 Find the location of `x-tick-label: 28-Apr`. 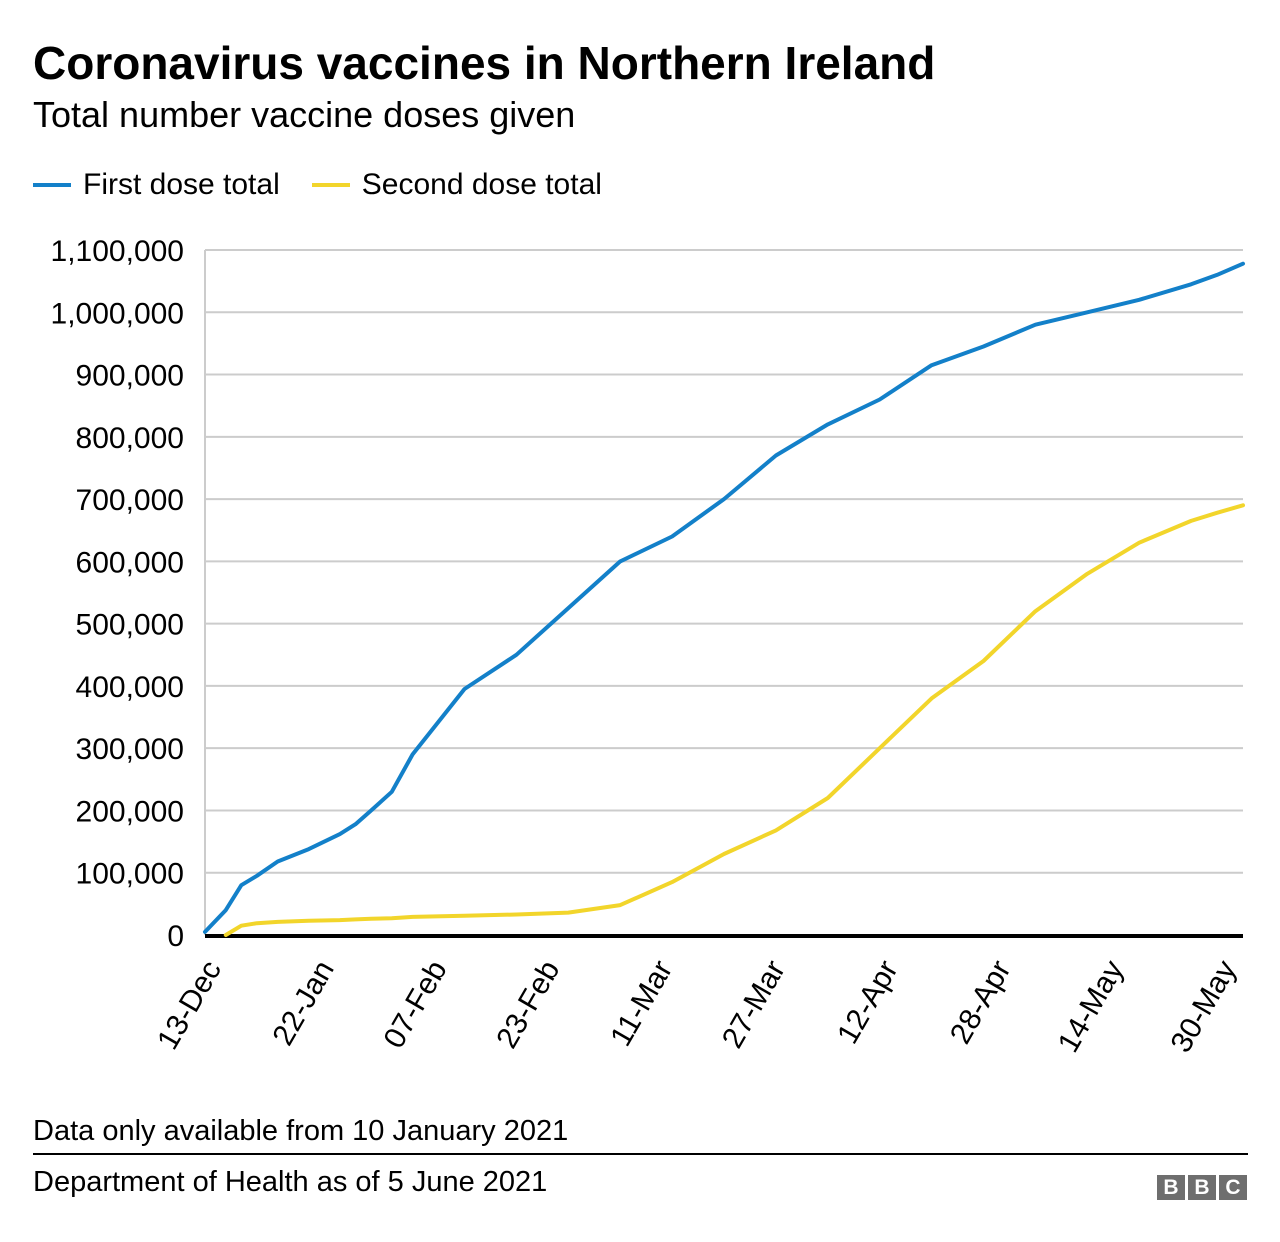

x-tick-label: 28-Apr is located at coordinates (981, 1002).